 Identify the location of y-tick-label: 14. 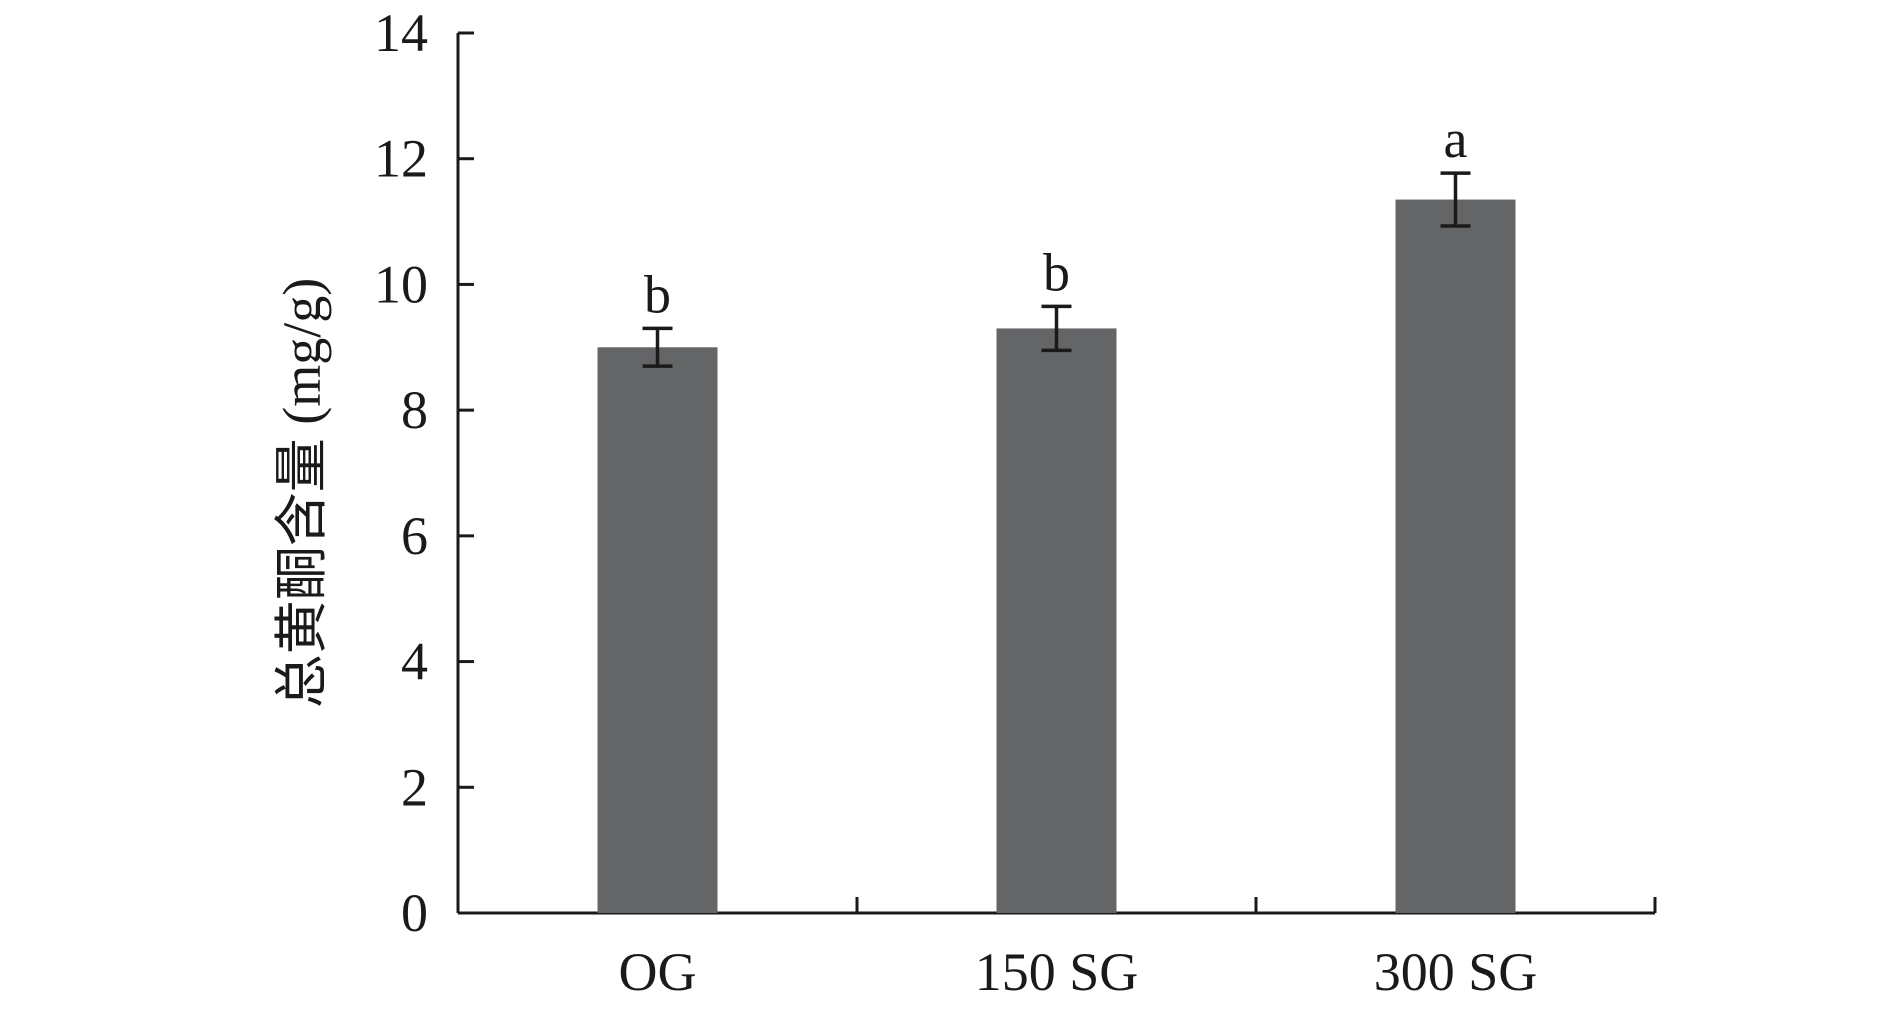
(401, 33).